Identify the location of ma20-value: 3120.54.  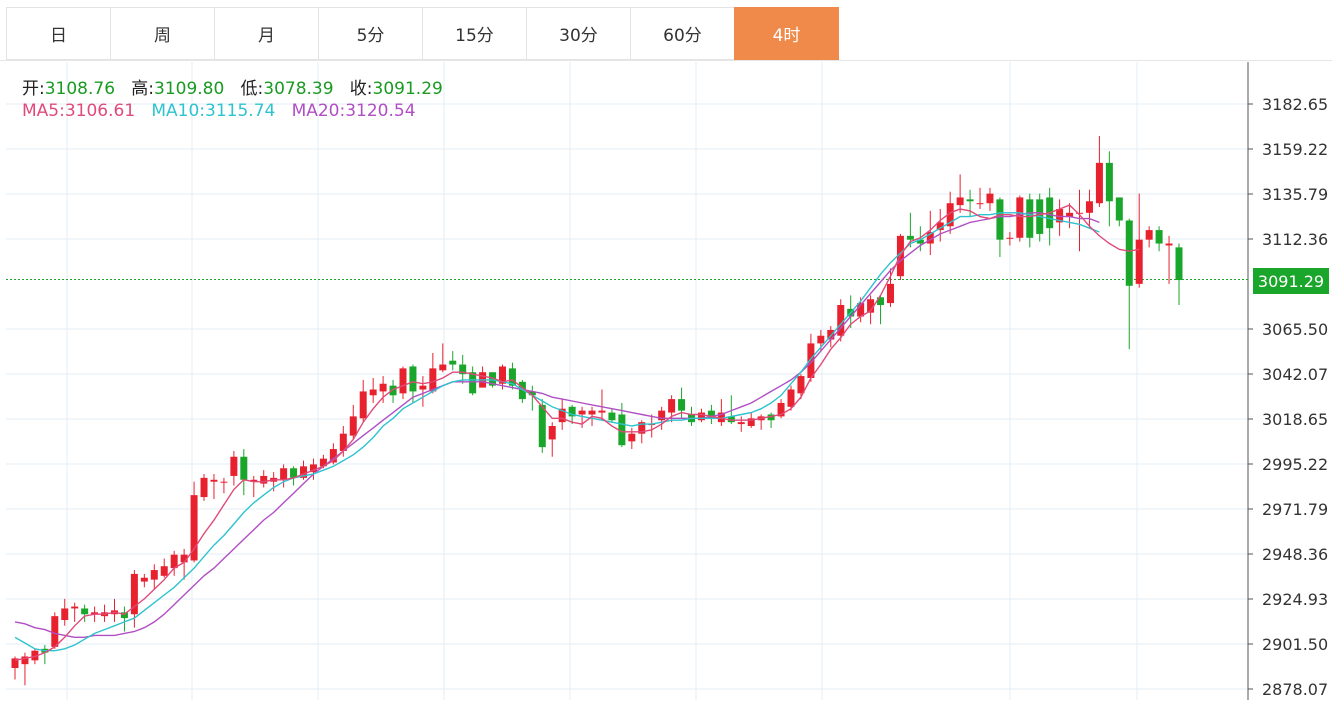
(380, 111).